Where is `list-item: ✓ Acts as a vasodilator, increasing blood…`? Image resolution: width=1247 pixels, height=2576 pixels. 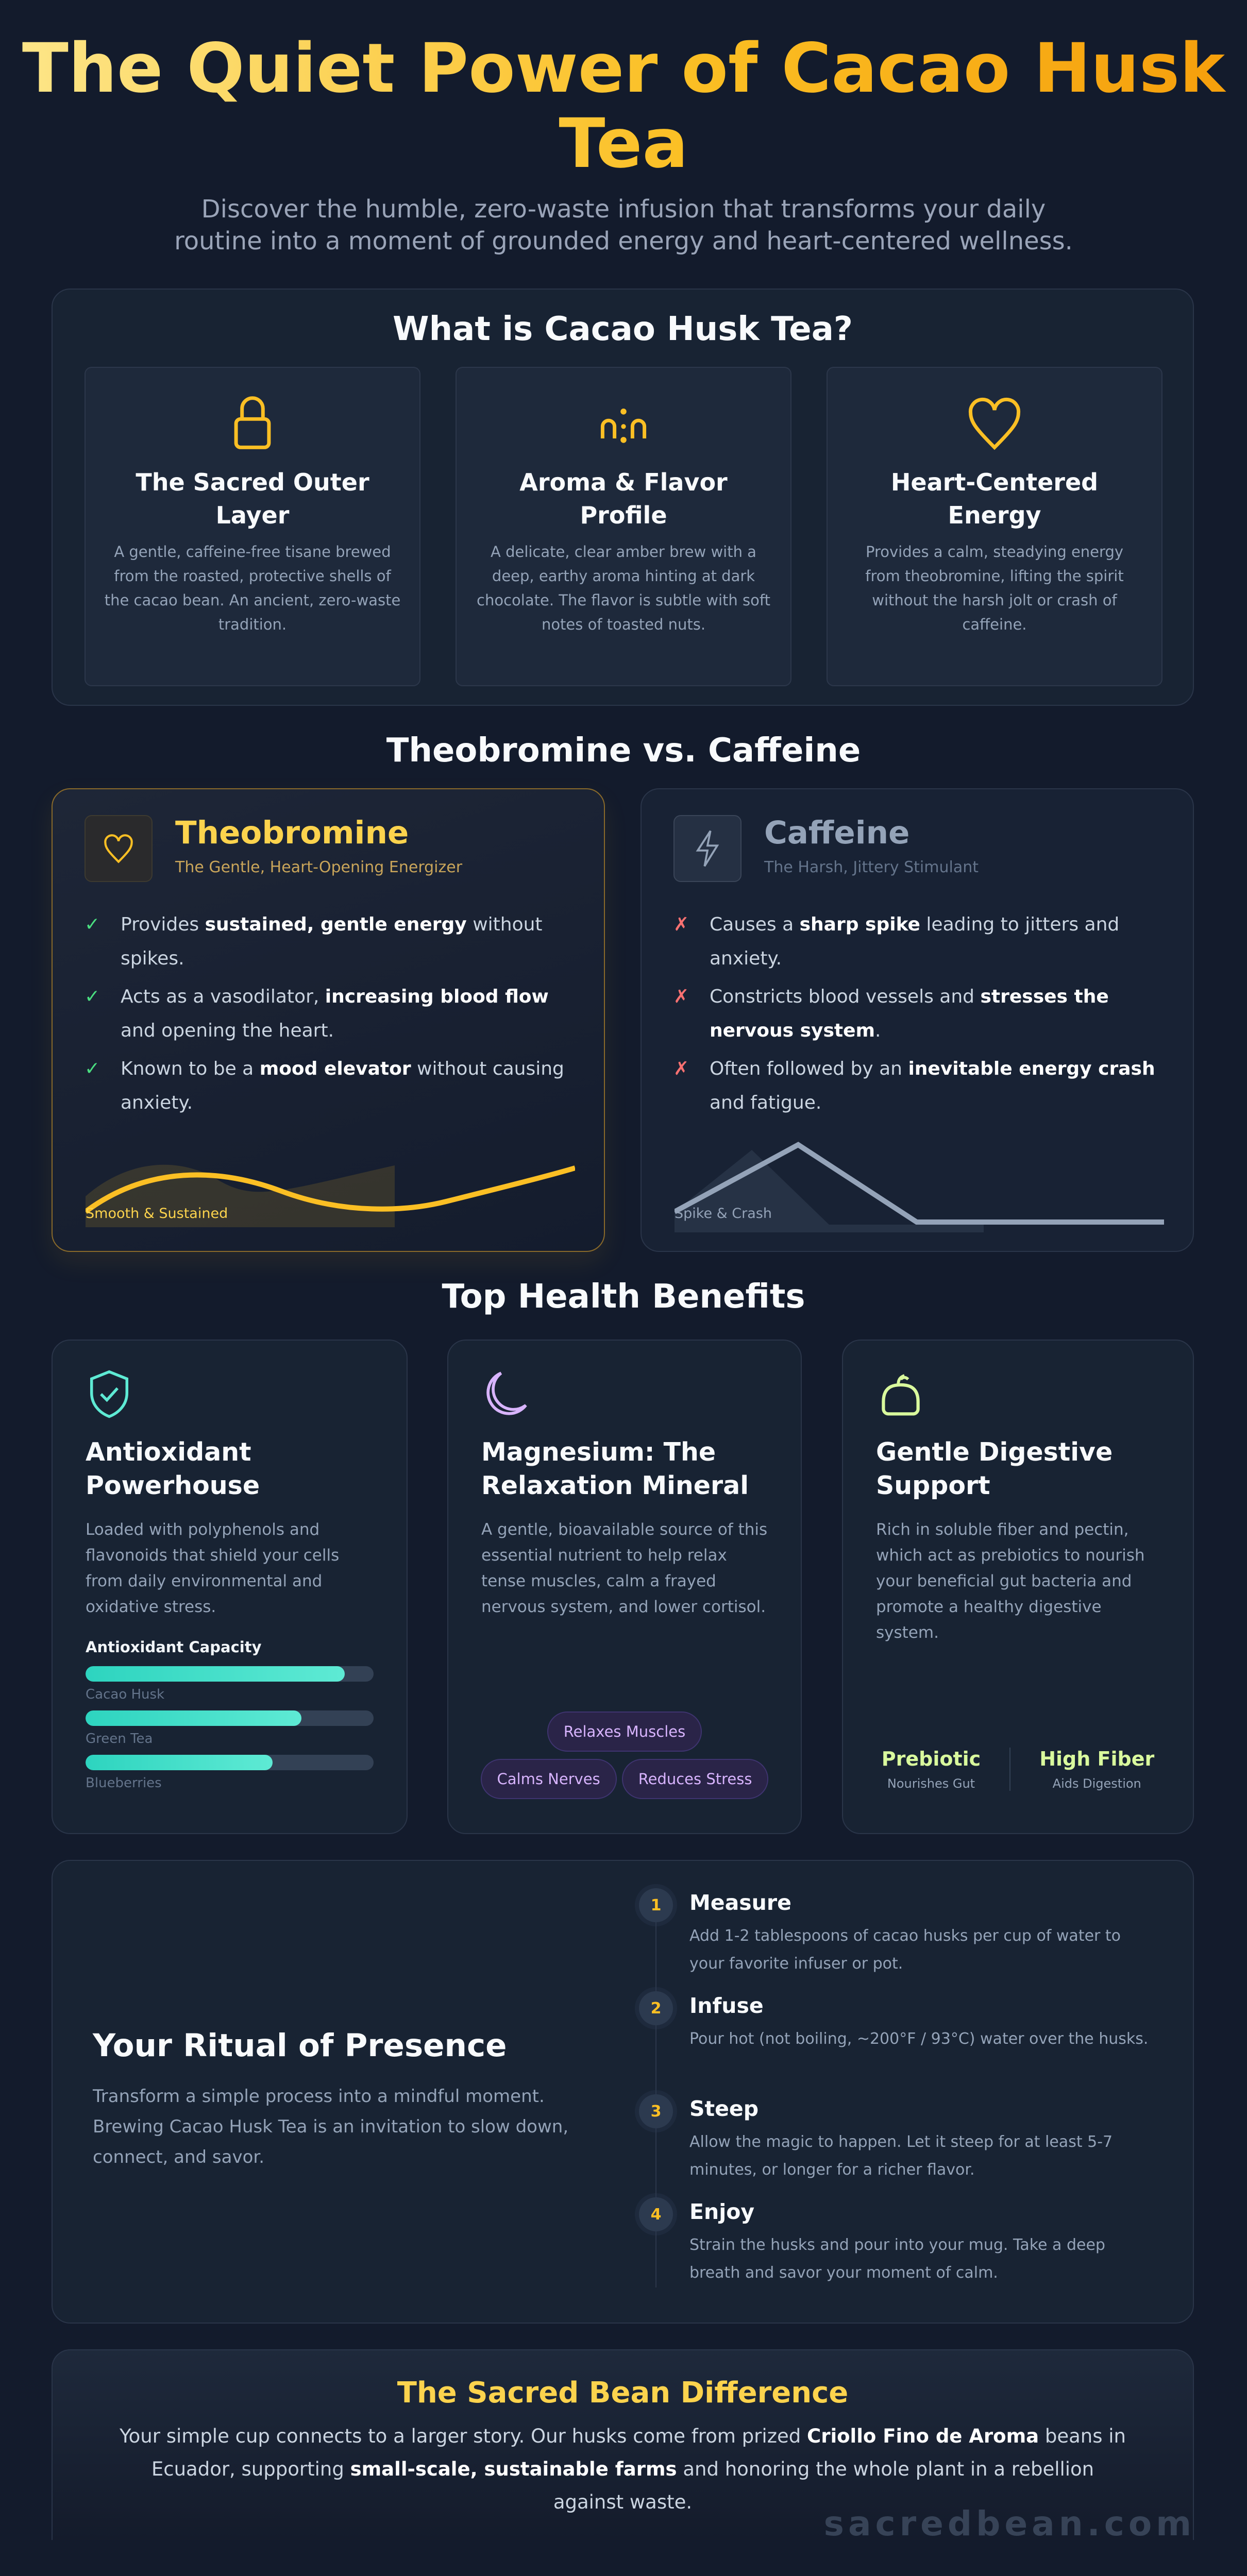 list-item: ✓ Acts as a vasodilator, increasing blood… is located at coordinates (328, 1014).